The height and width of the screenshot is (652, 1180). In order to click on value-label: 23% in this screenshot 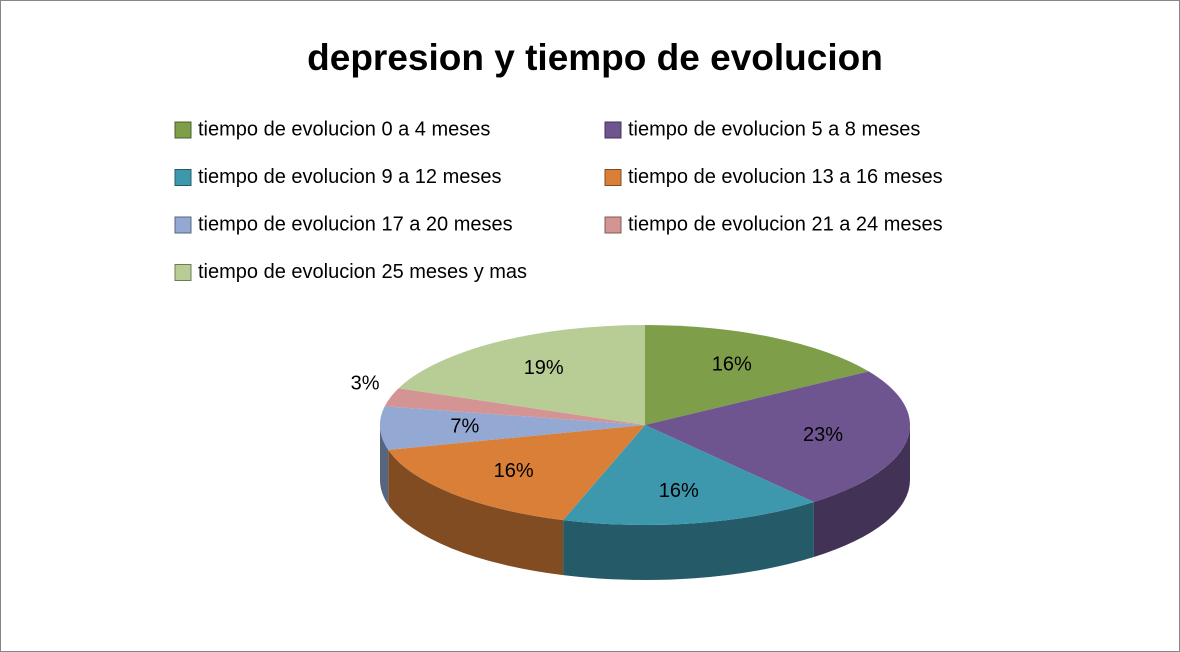, I will do `click(823, 435)`.